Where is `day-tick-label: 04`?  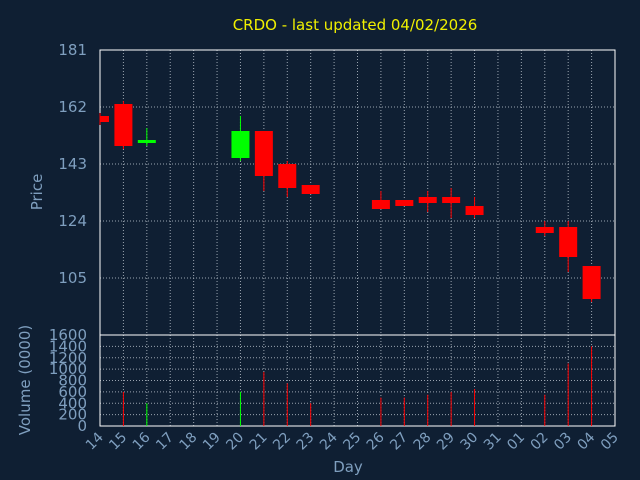
day-tick-label: 04 is located at coordinates (586, 441).